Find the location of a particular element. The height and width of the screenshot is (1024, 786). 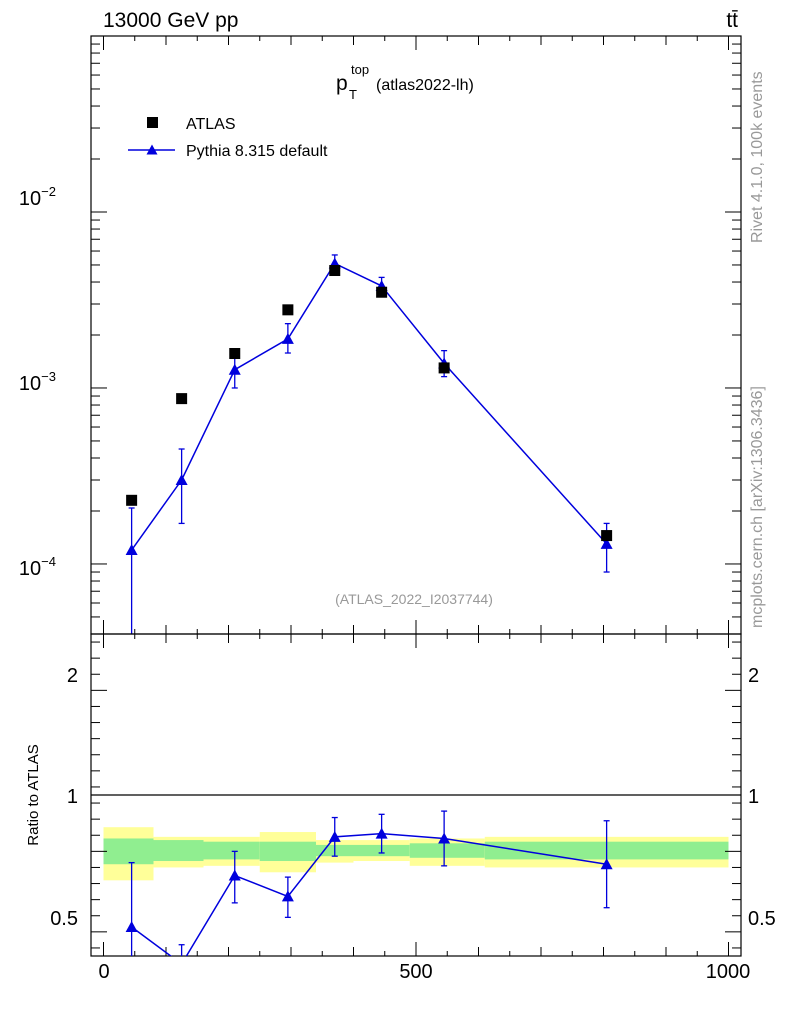

x-tick-labels: 0 500 1000 is located at coordinates (424, 972).